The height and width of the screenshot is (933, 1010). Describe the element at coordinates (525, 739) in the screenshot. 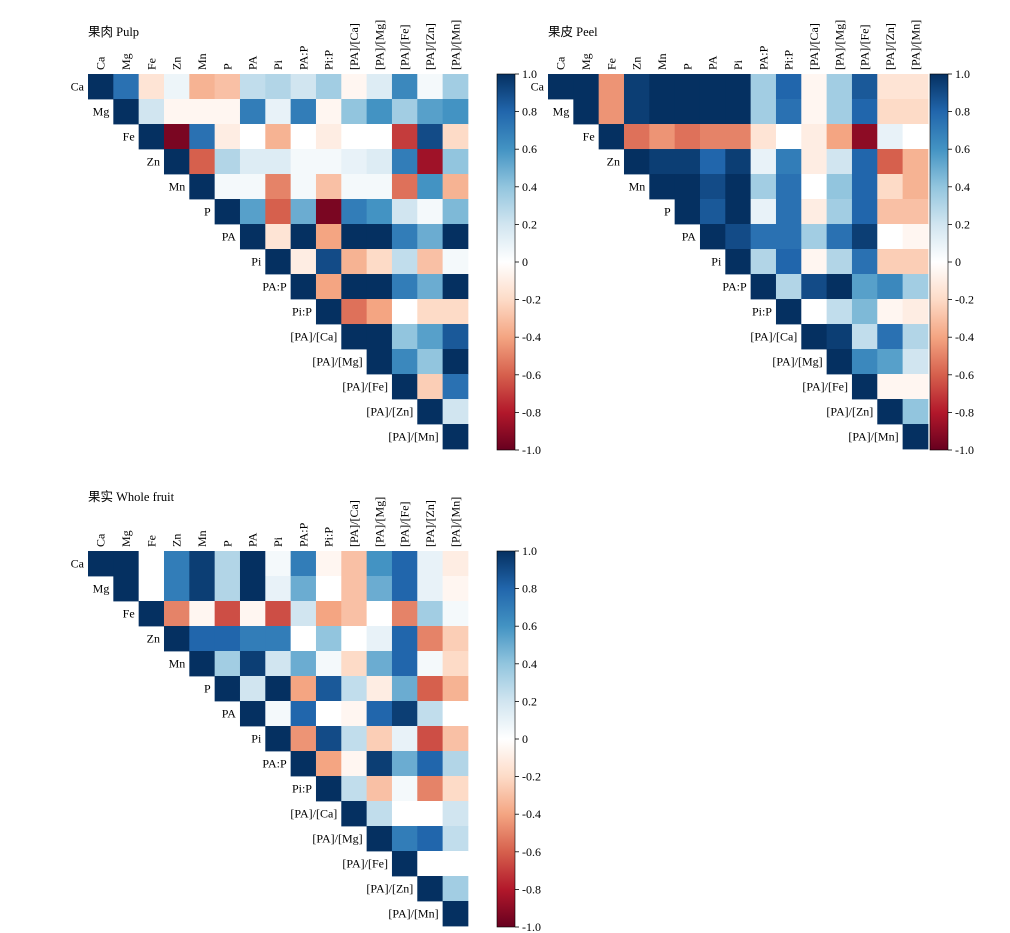

I see `colorbar-tick-label: 0` at that location.